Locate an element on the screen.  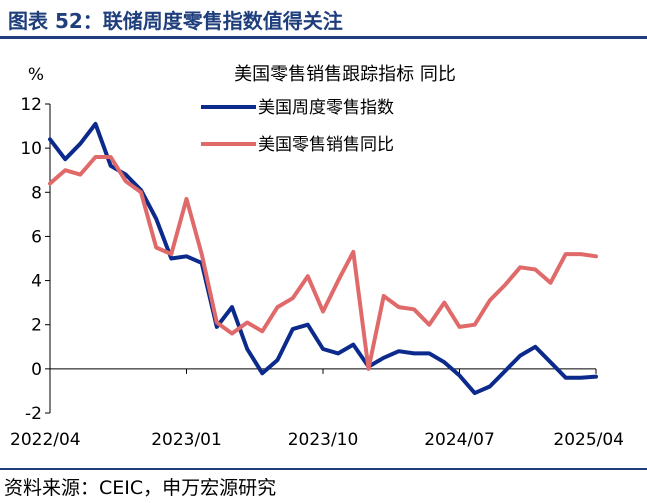
y-axis-unit: % is located at coordinates (36, 75).